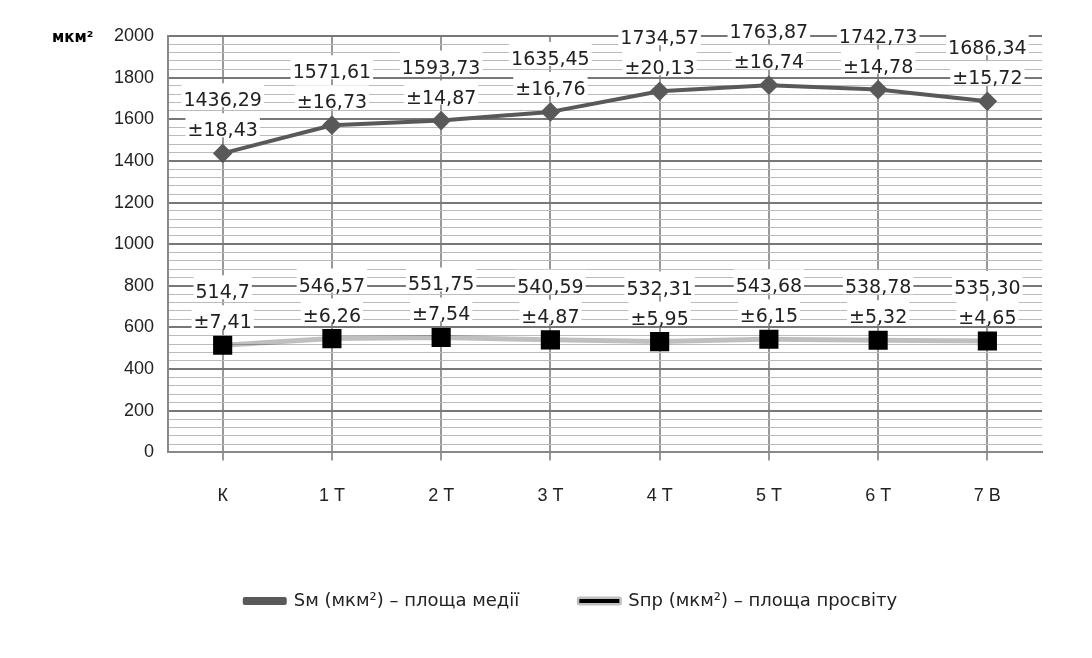 The width and height of the screenshot is (1092, 658). I want to click on y-tick-label: 200, so click(139, 409).